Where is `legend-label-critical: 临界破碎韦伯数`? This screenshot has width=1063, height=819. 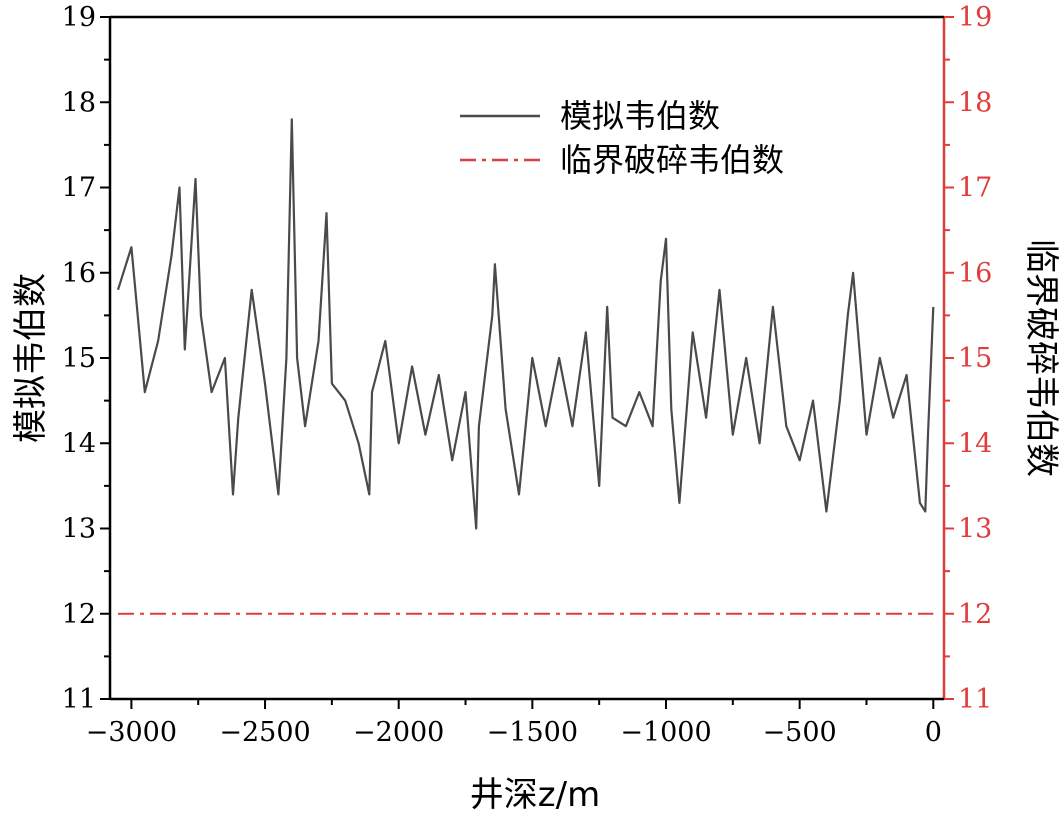
legend-label-critical: 临界破碎韦伯数 is located at coordinates (672, 160).